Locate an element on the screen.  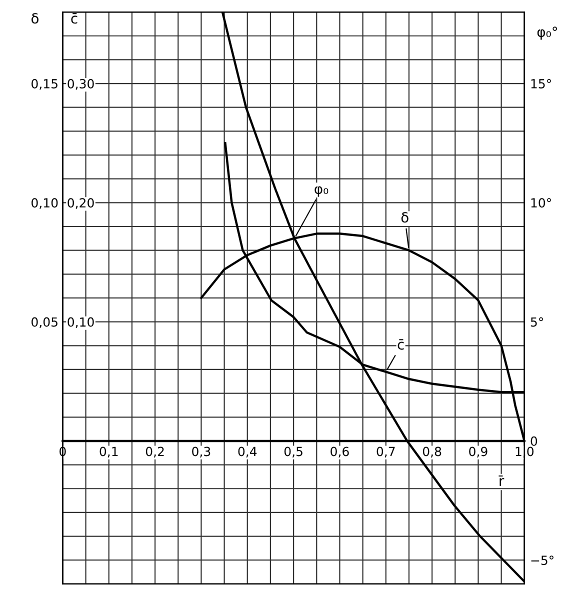
series-label: c̄ is located at coordinates (401, 344).